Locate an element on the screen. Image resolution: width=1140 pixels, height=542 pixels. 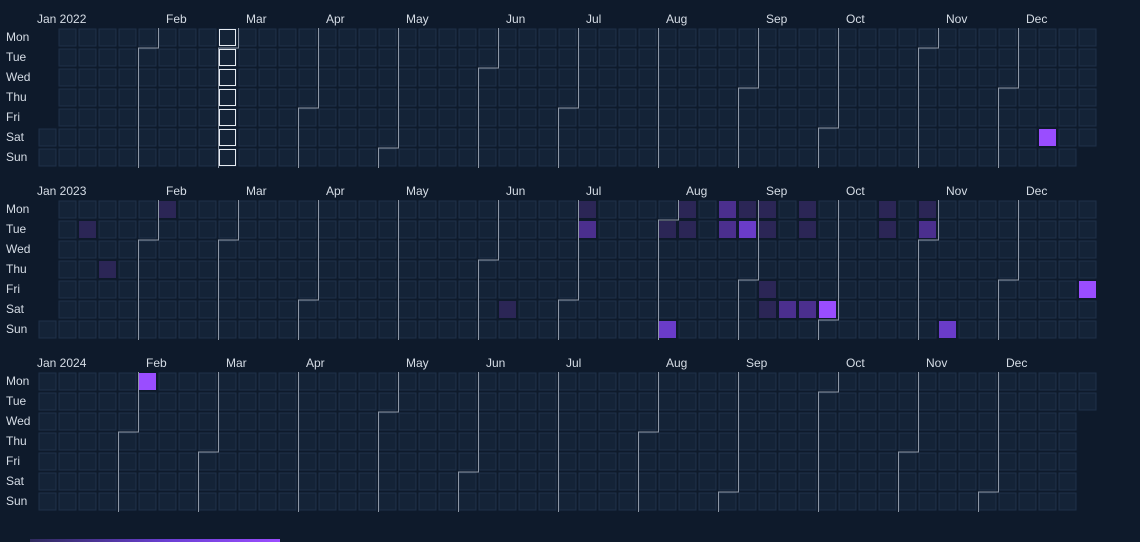
month-label: Nov is located at coordinates (936, 363).